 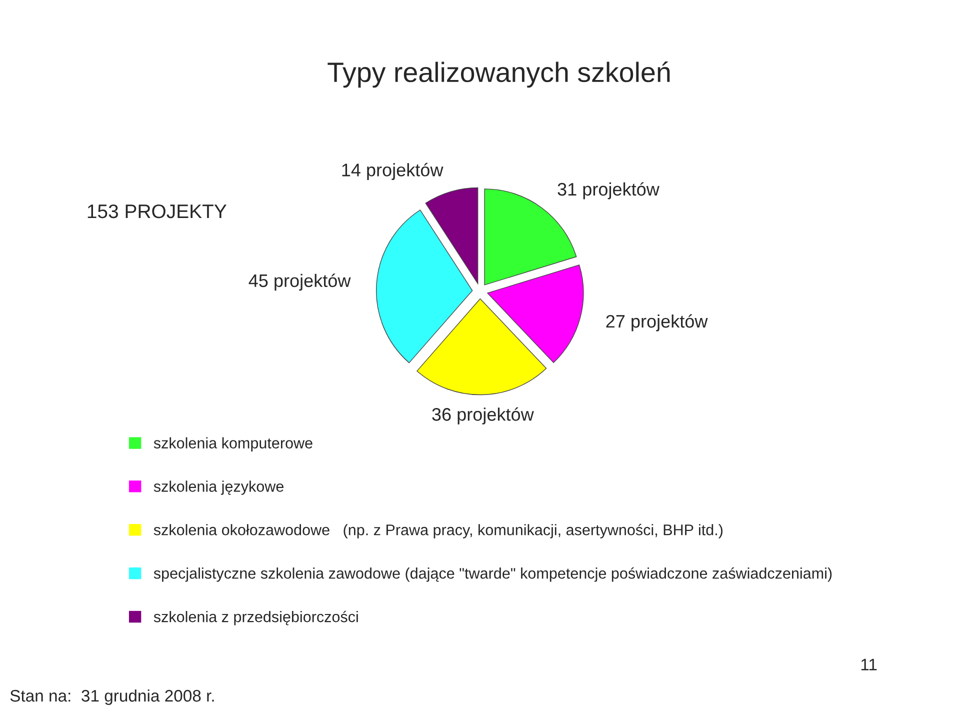 I want to click on legend-label: specjalistyczne szkolenia zawodowe (dające "twarde" kompetencje poświadczone zaświadczeniami), so click(x=493, y=574).